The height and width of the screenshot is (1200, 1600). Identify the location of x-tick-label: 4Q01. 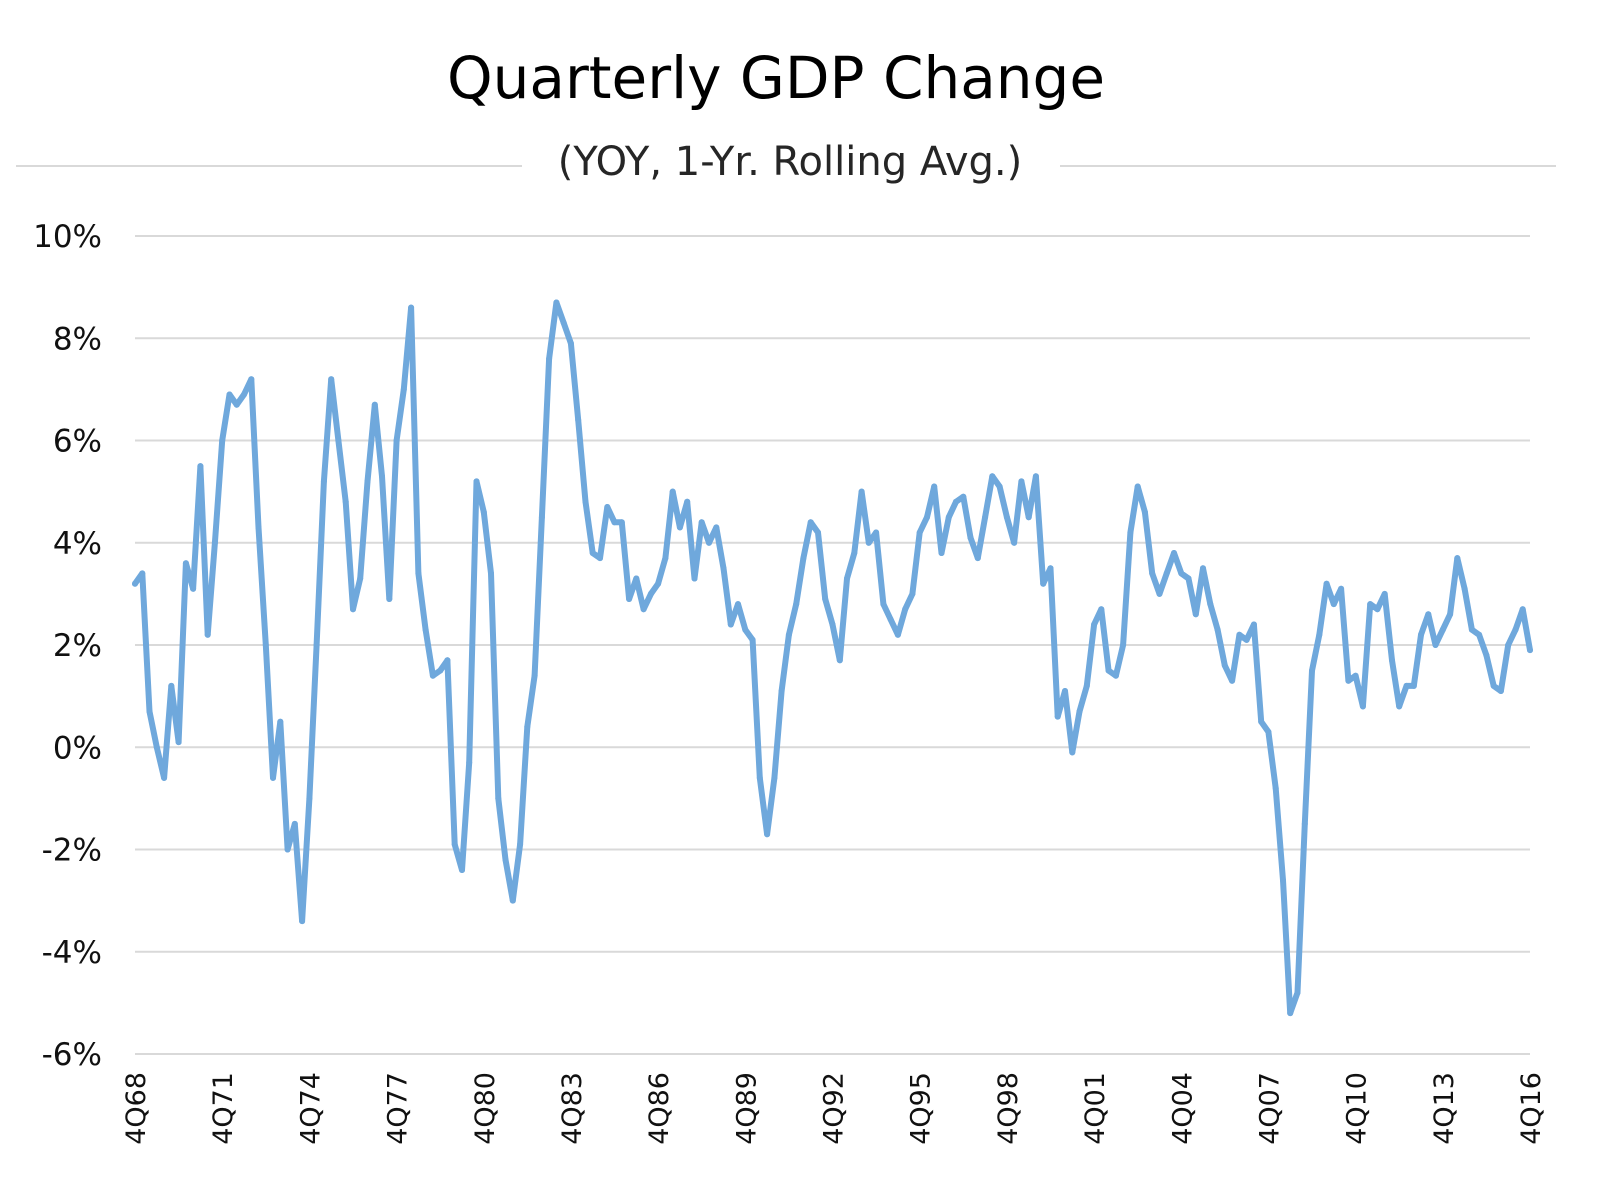
(1095, 1108).